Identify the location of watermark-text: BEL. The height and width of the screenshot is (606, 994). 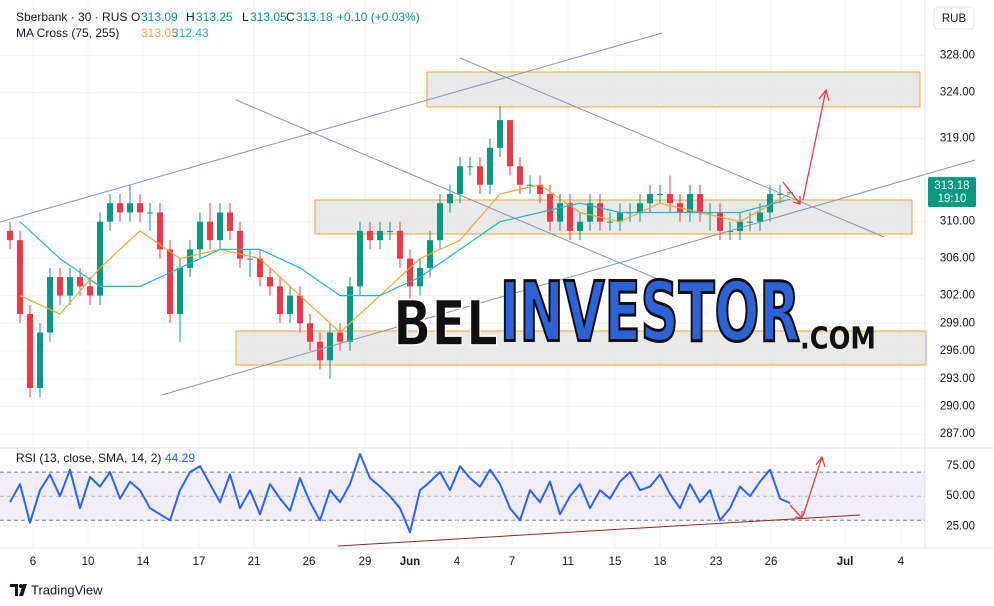
(445, 323).